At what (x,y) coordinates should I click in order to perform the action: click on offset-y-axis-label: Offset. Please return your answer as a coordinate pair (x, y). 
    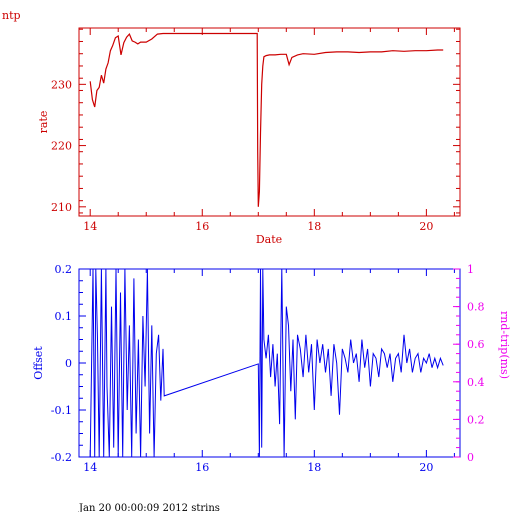
    Looking at the image, I should click on (38, 363).